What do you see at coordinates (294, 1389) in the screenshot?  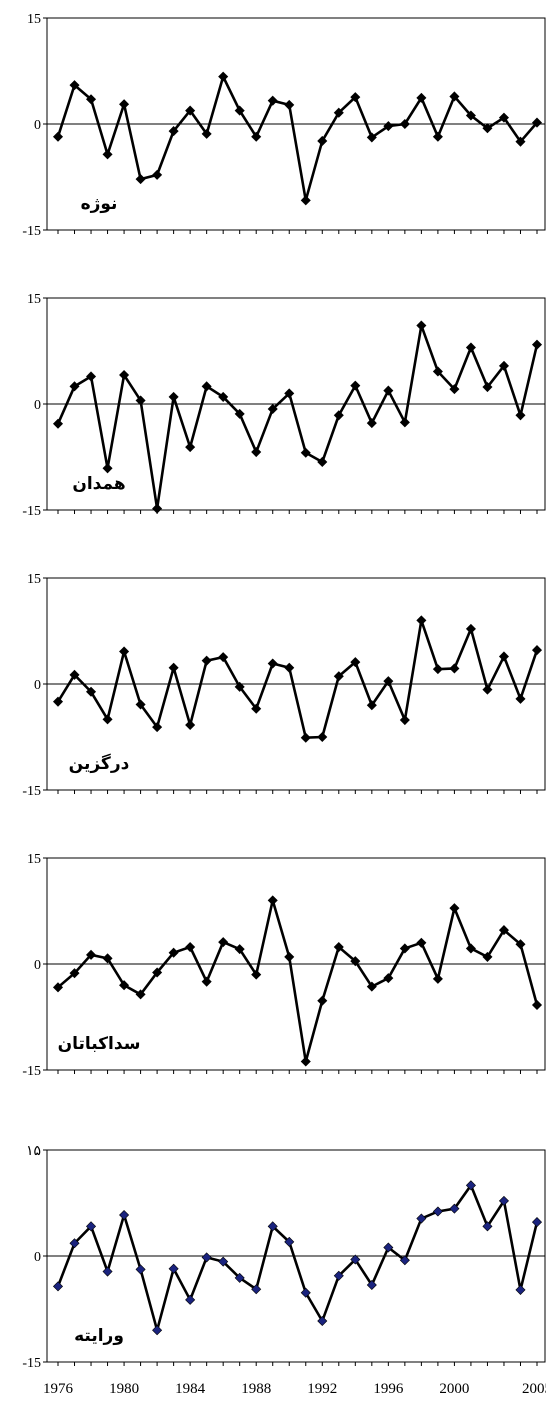 I see `x-axis-tick-labels: 1976 1980 1984 1988 1992 1996 2000 2005` at bounding box center [294, 1389].